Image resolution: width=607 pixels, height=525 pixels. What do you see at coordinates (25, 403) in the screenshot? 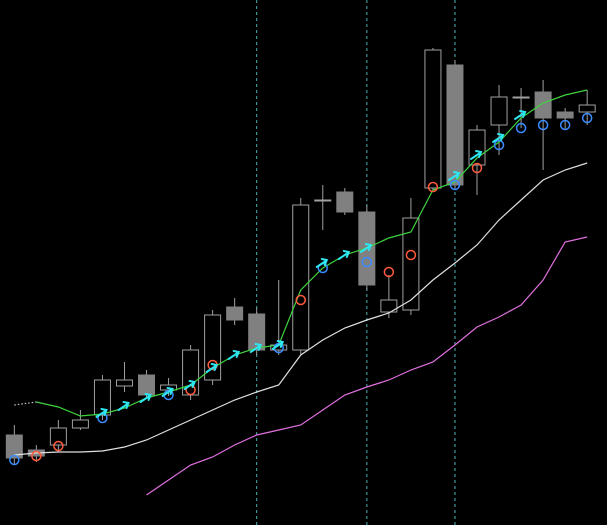
I see `indicator-line` at bounding box center [25, 403].